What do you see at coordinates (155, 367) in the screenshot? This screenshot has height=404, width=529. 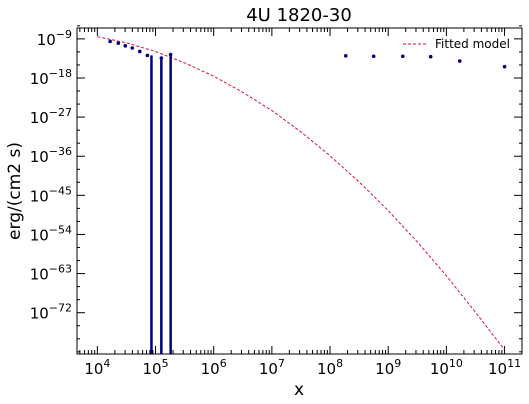 I see `x-tick-label: 10⁵` at bounding box center [155, 367].